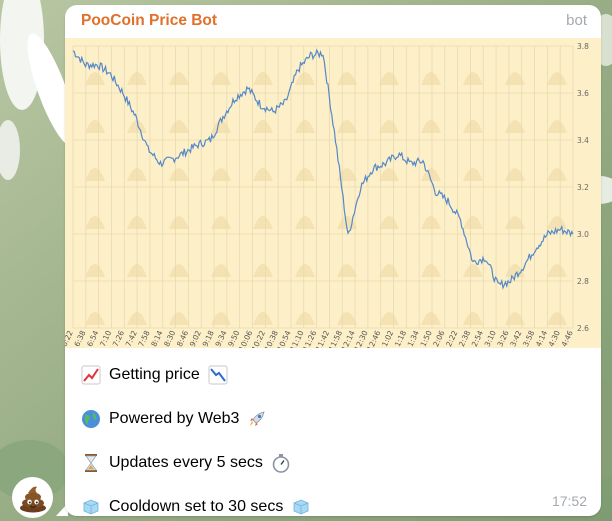 The image size is (612, 521). Describe the element at coordinates (576, 20) in the screenshot. I see `bot-badge: bot` at that location.